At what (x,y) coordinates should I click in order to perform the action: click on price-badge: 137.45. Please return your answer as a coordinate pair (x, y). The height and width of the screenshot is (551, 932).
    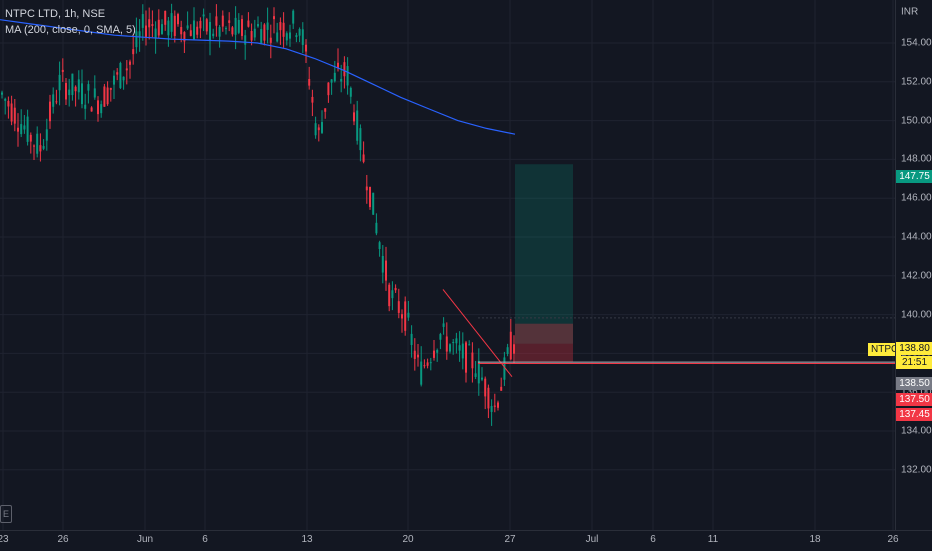
    Looking at the image, I should click on (914, 414).